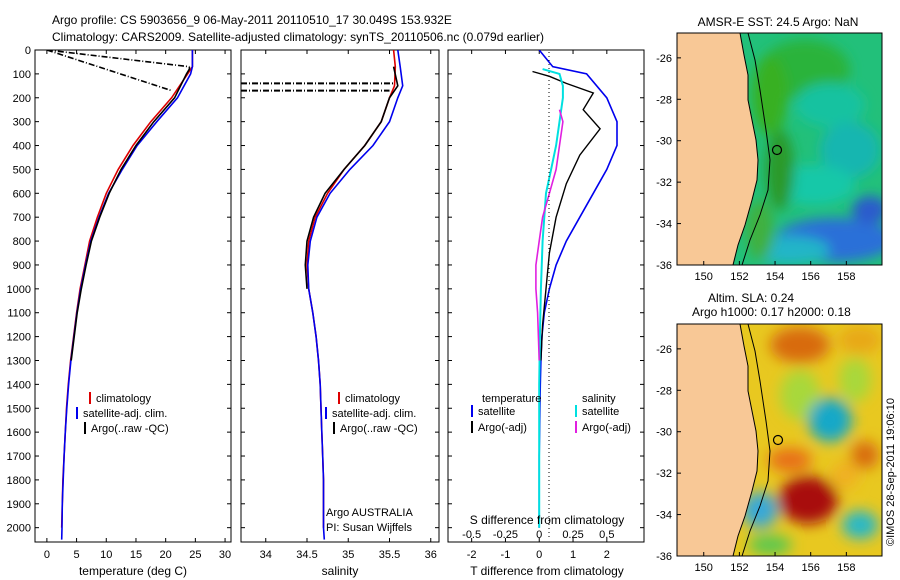 The image size is (900, 580). What do you see at coordinates (136, 555) in the screenshot?
I see `x-tick-label: 15` at bounding box center [136, 555].